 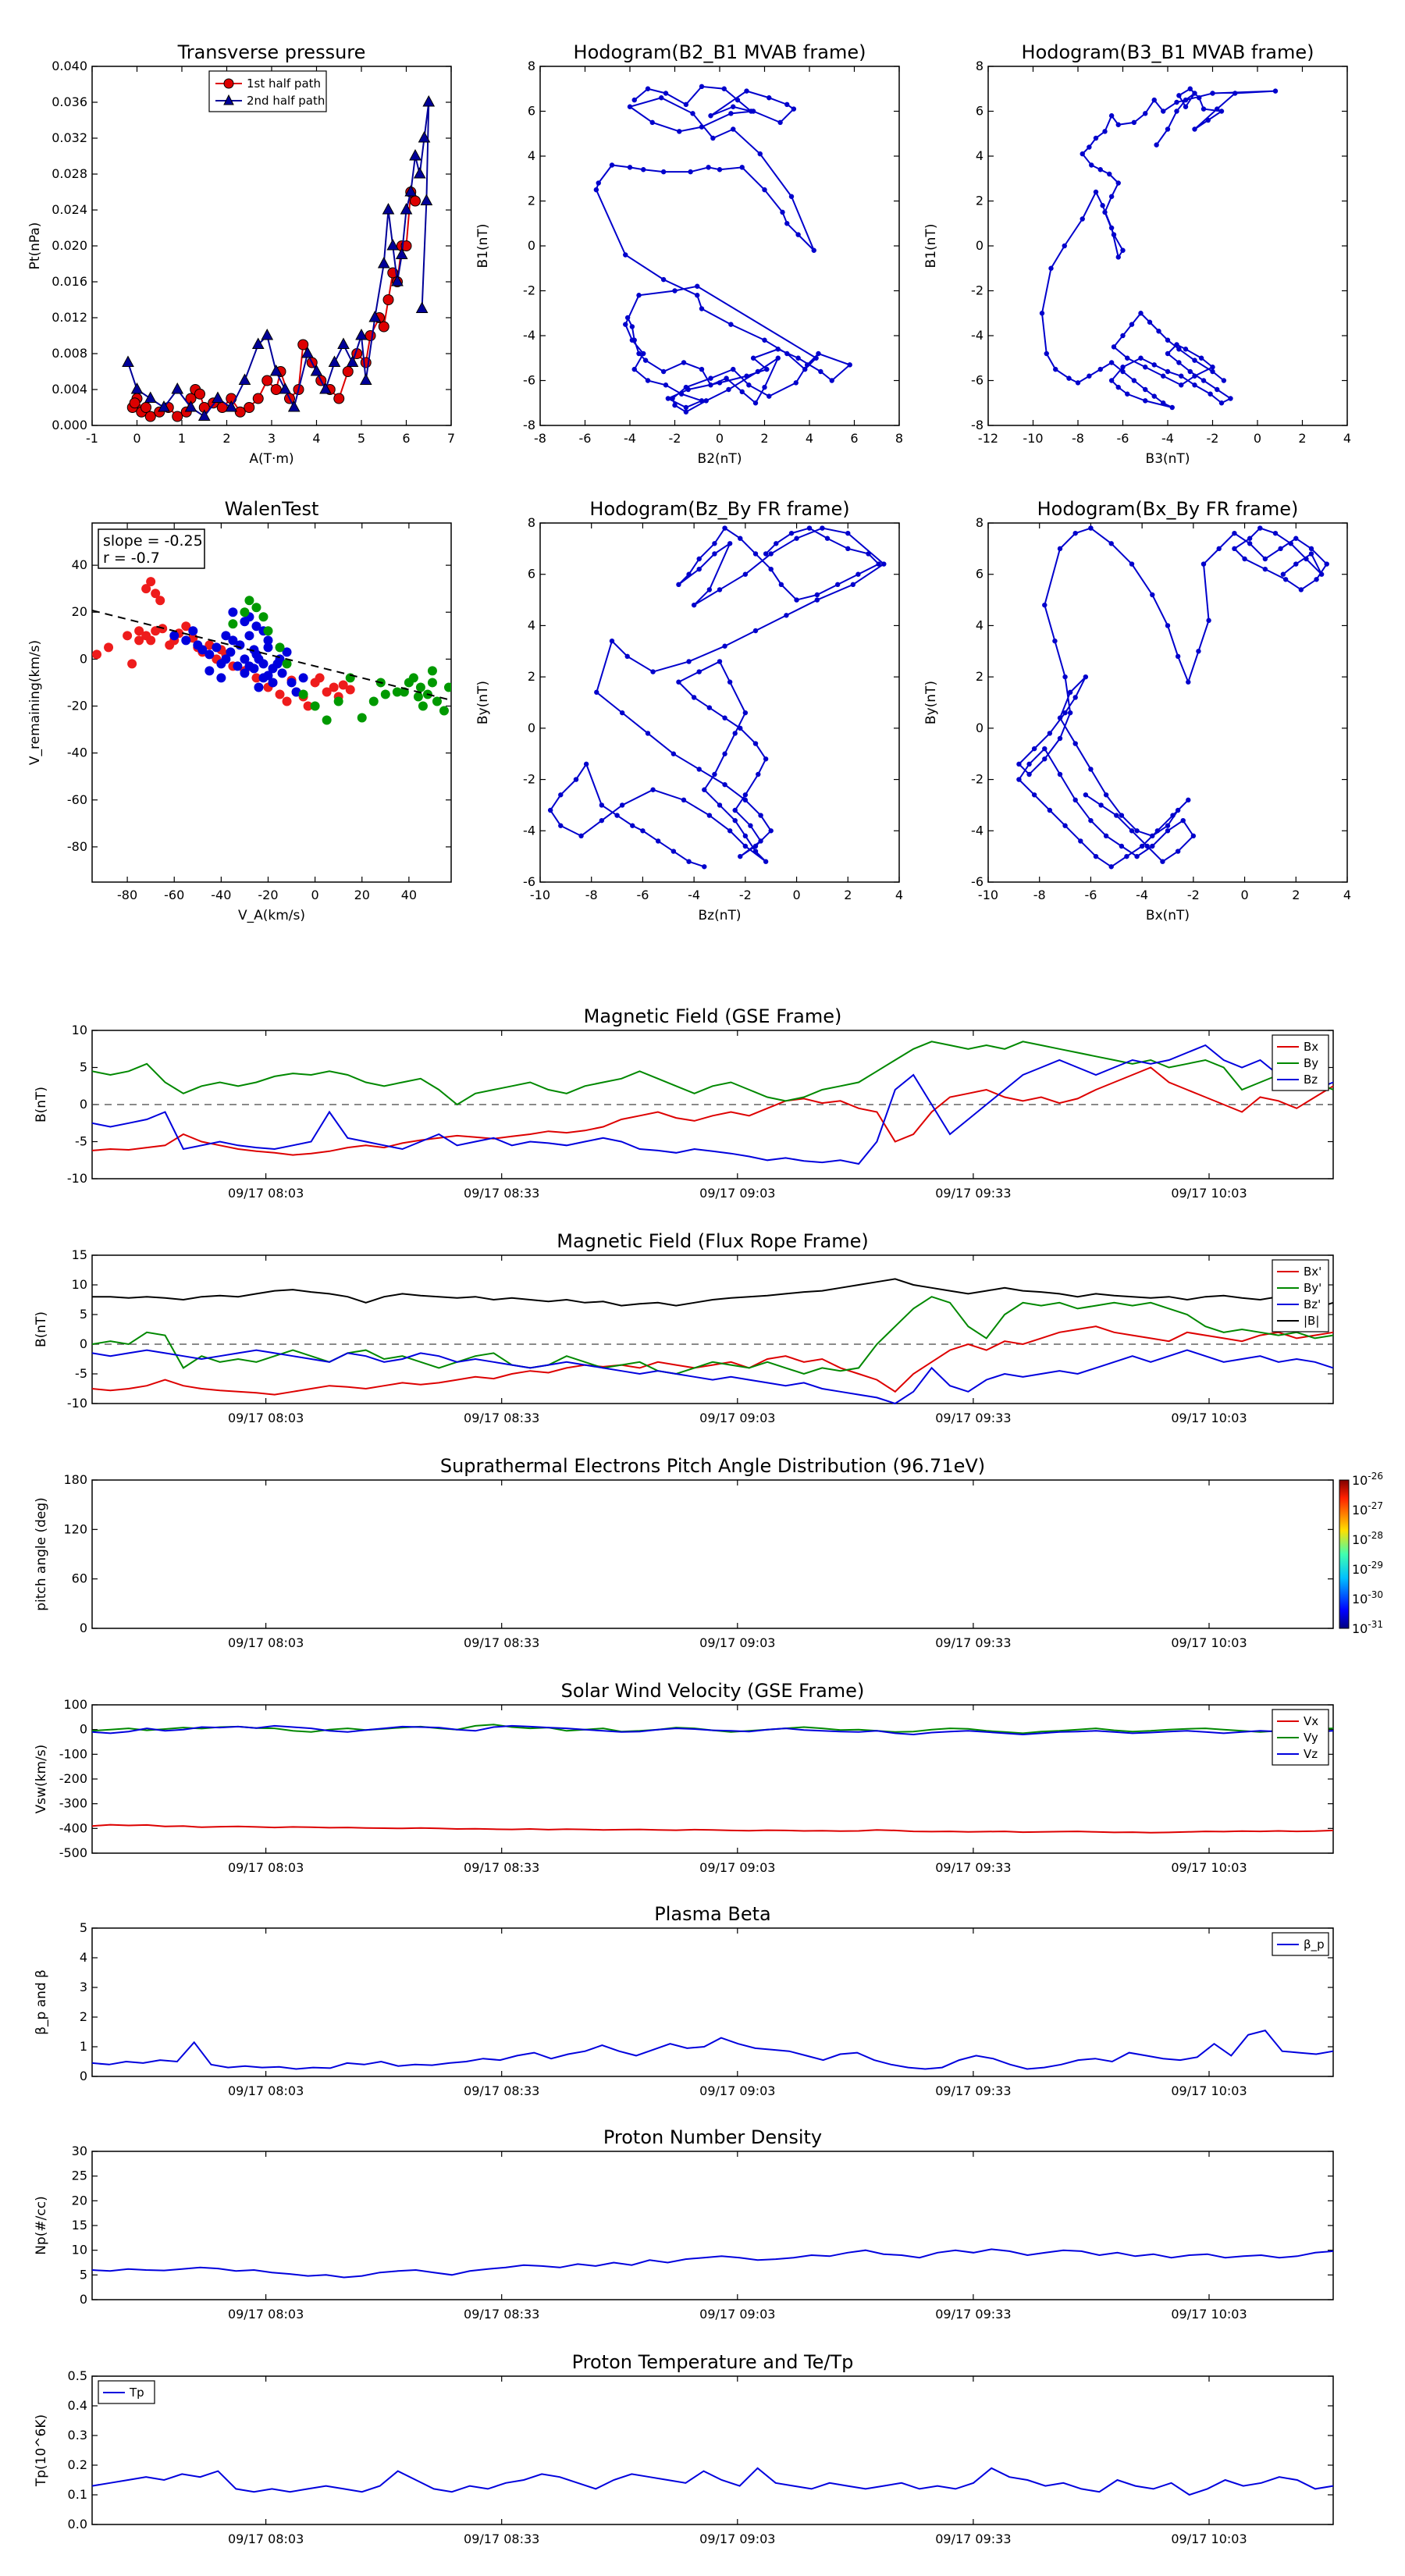 What do you see at coordinates (1312, 1272) in the screenshot?
I see `legend-label: Bx'` at bounding box center [1312, 1272].